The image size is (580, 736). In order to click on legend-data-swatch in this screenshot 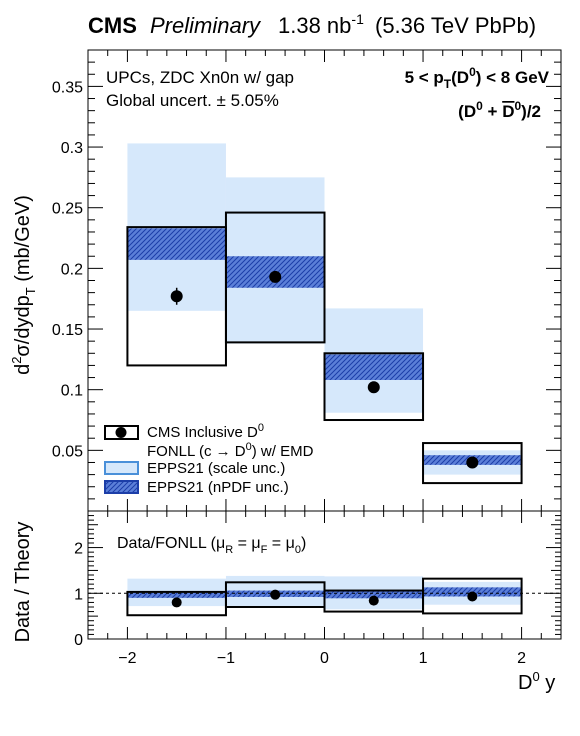, I will do `click(121, 432)`.